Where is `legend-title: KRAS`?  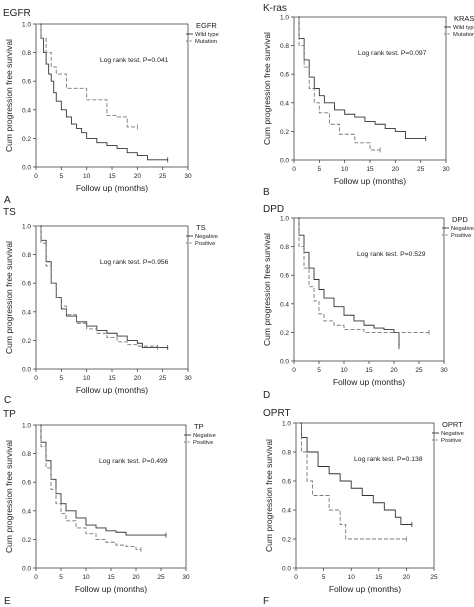 legend-title: KRAS is located at coordinates (464, 18).